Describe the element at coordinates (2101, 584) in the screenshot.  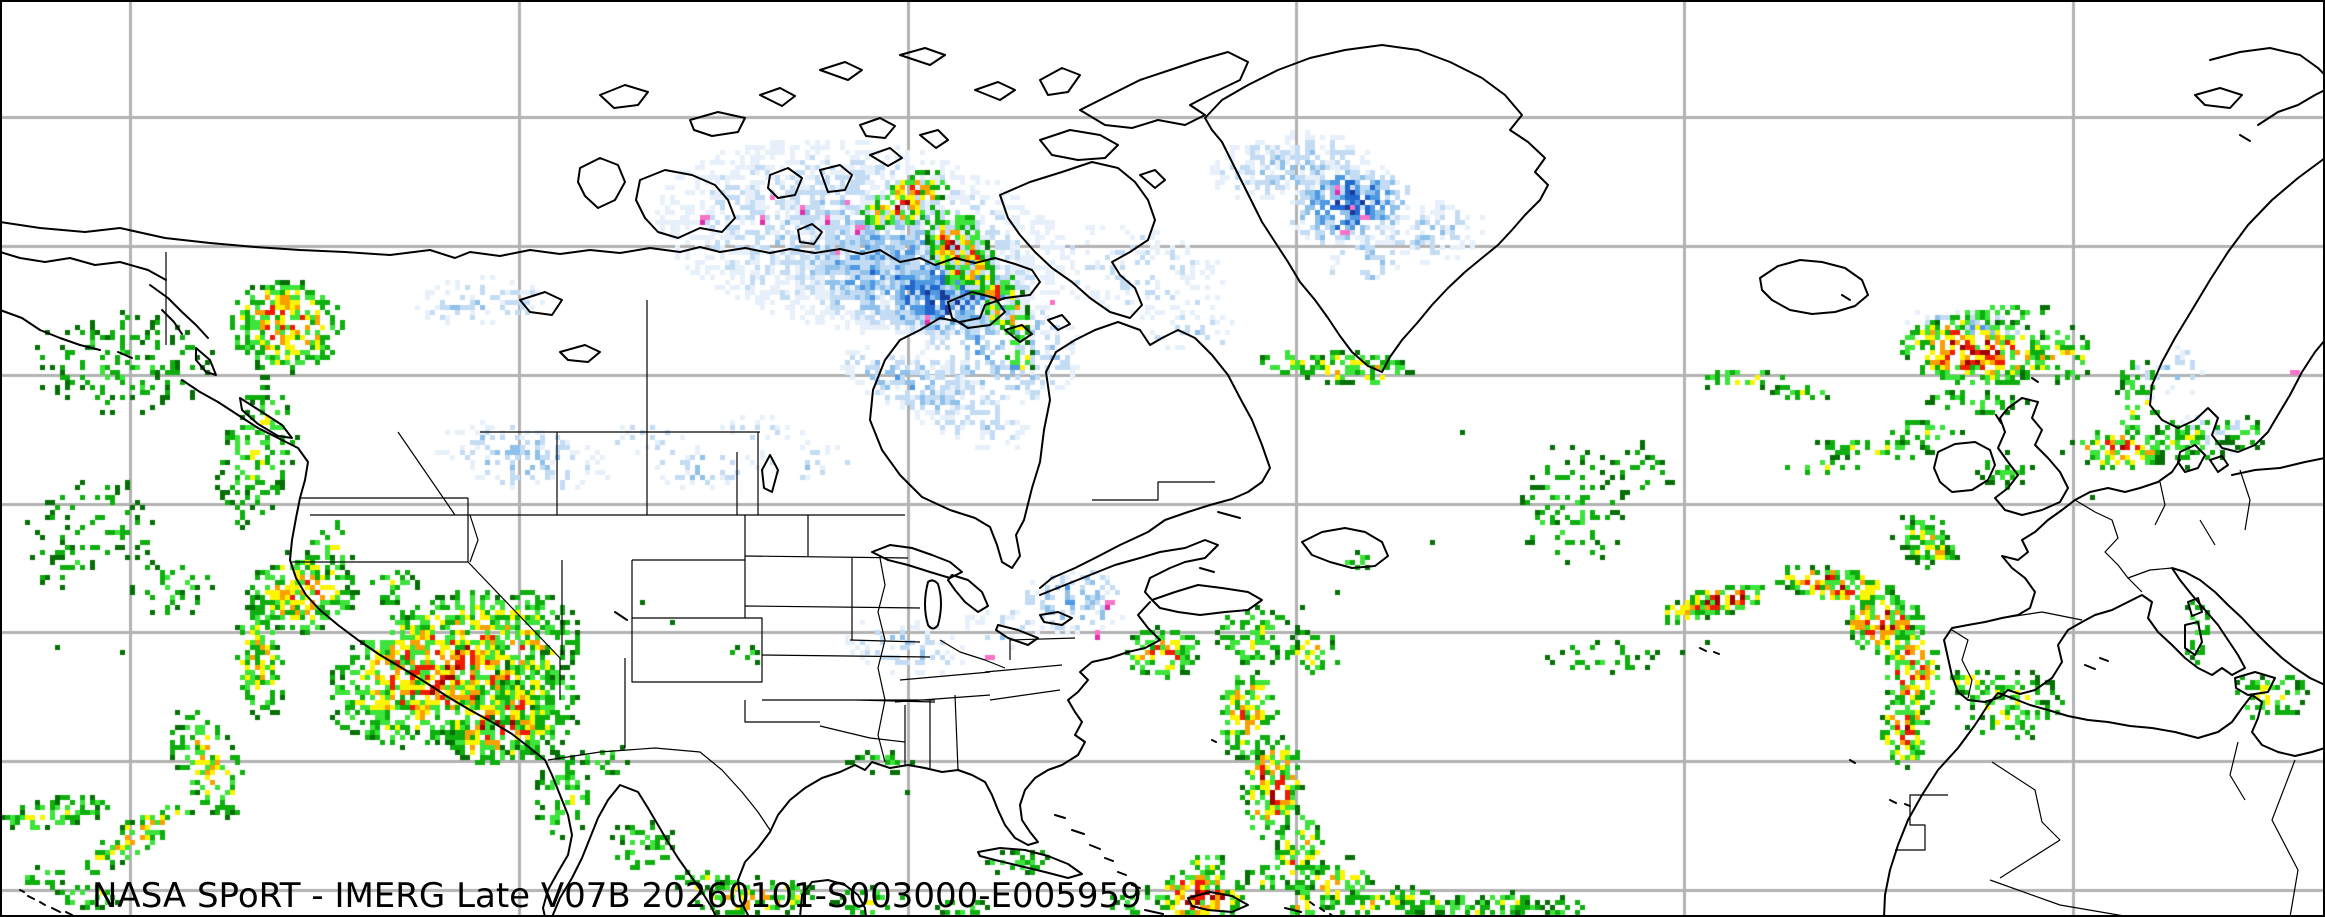
I see `borders-europe` at that location.